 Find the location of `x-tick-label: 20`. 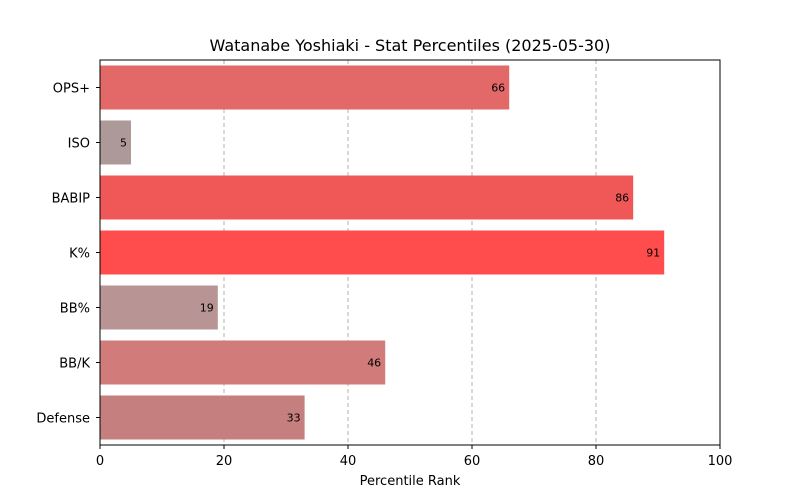

x-tick-label: 20 is located at coordinates (224, 461).